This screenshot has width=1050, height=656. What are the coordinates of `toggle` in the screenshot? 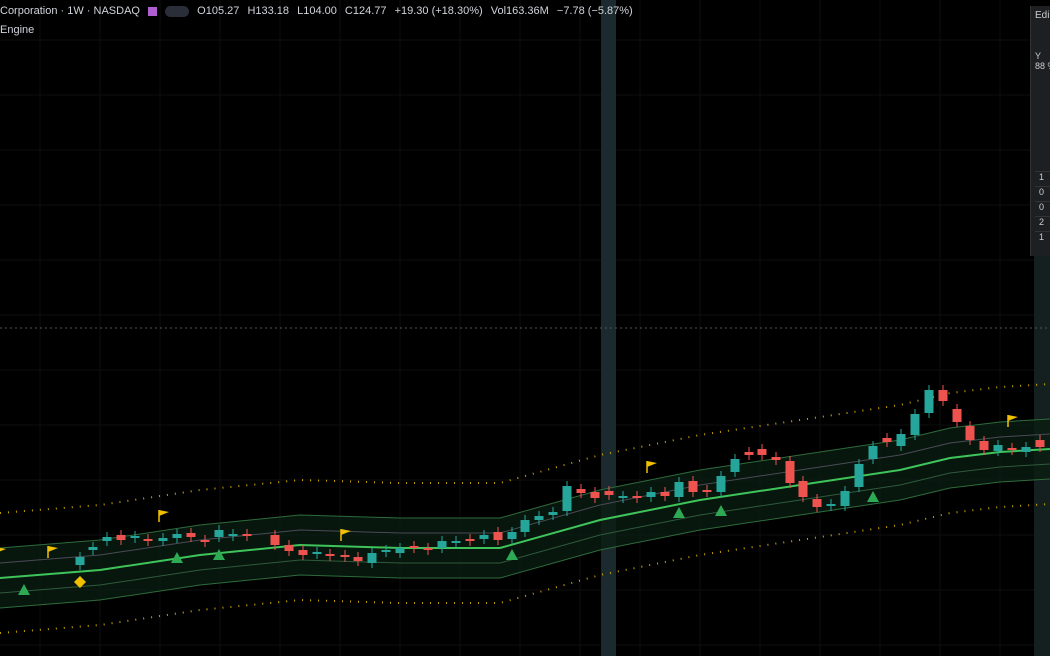 It's located at (177, 11).